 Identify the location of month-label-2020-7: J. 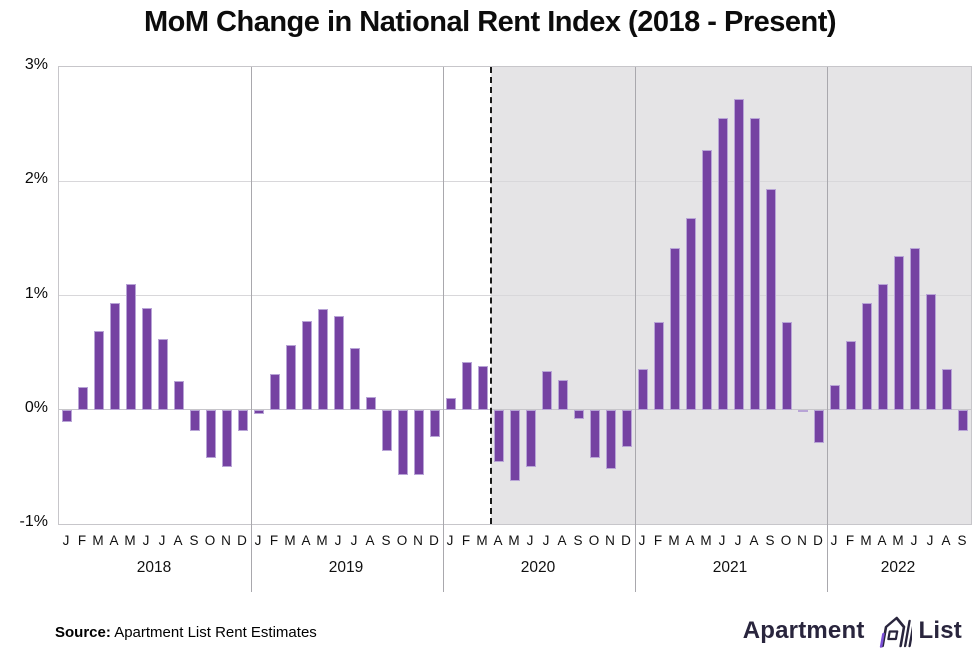
(546, 540).